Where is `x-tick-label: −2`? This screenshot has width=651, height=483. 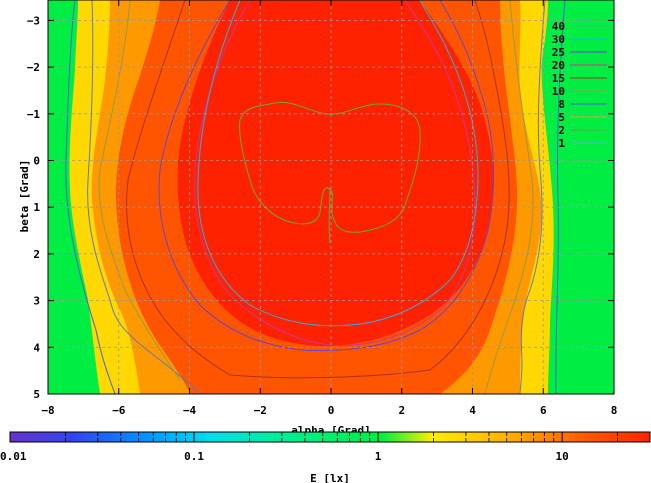
x-tick-label: −2 is located at coordinates (260, 410).